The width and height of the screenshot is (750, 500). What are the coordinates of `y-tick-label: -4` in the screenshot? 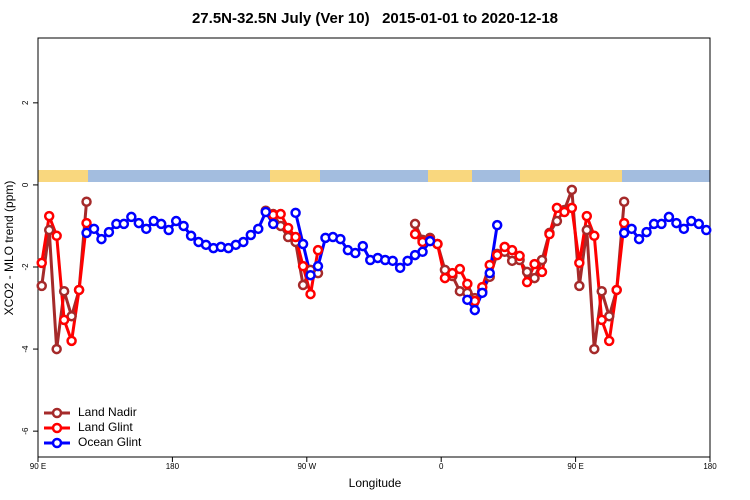 It's located at (25, 349).